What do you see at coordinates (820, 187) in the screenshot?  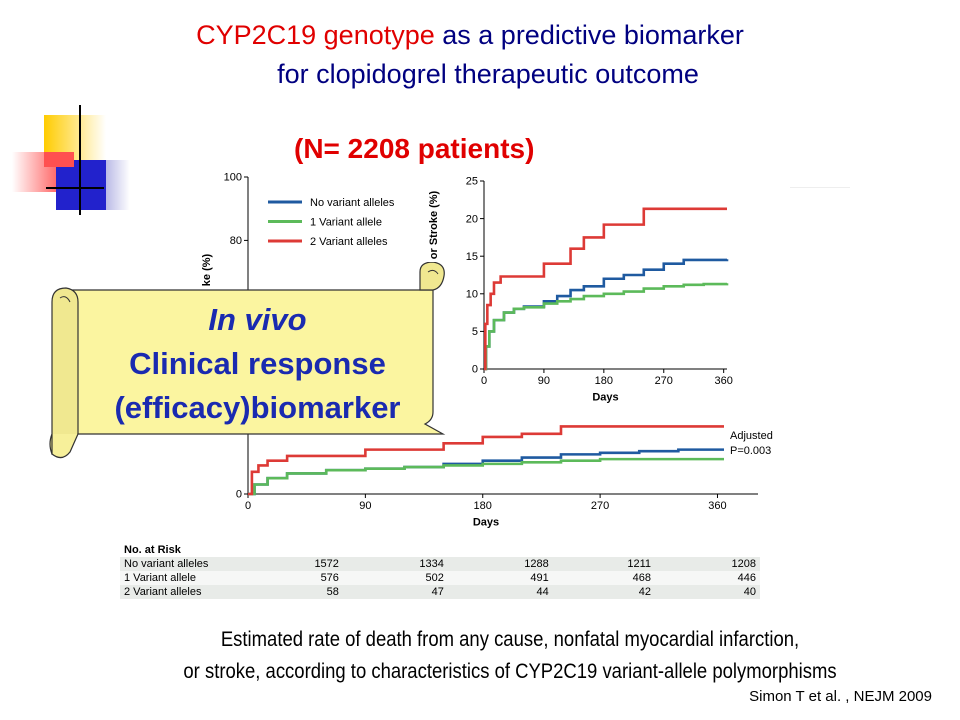 I see `stray-line` at bounding box center [820, 187].